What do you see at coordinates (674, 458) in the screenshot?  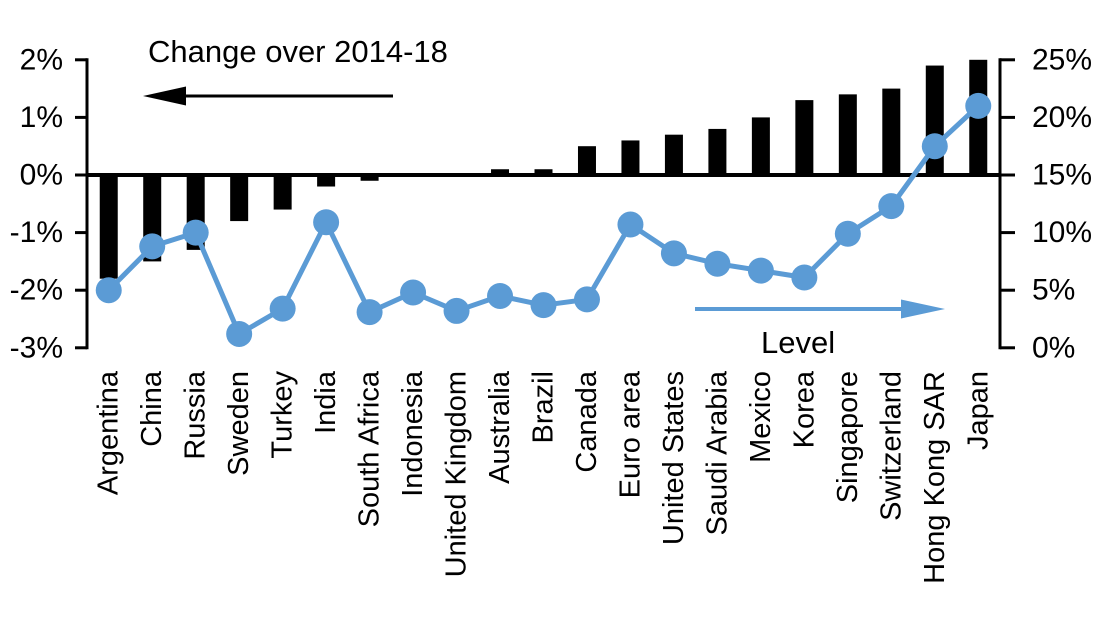 I see `x-label-united-states: United States` at bounding box center [674, 458].